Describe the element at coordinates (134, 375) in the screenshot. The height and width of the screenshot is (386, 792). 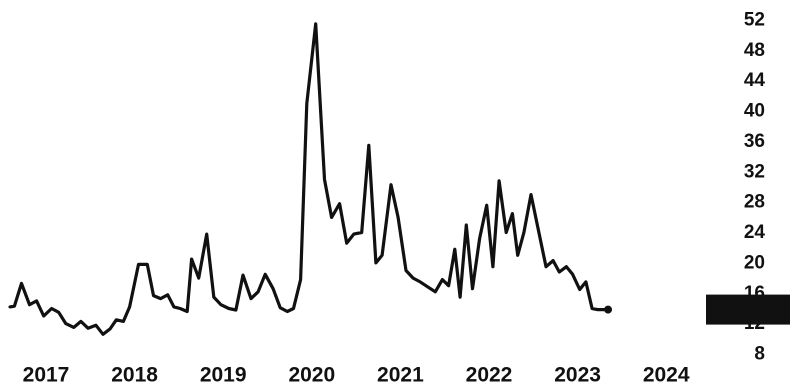
I see `x-tick-label: 2018` at that location.